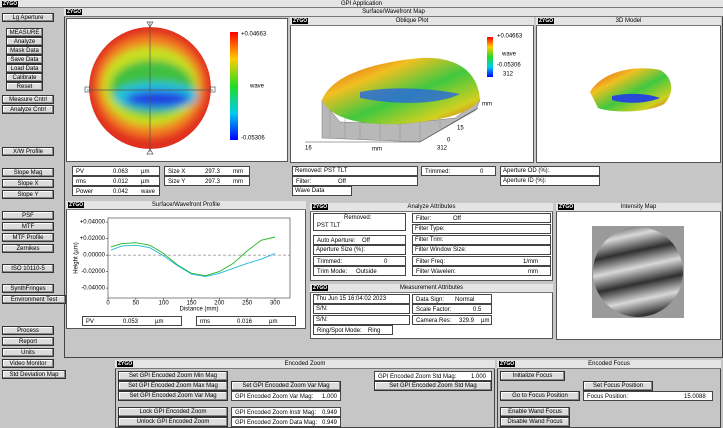  What do you see at coordinates (638, 207) in the screenshot?
I see `title-bar: Intensity Map` at bounding box center [638, 207].